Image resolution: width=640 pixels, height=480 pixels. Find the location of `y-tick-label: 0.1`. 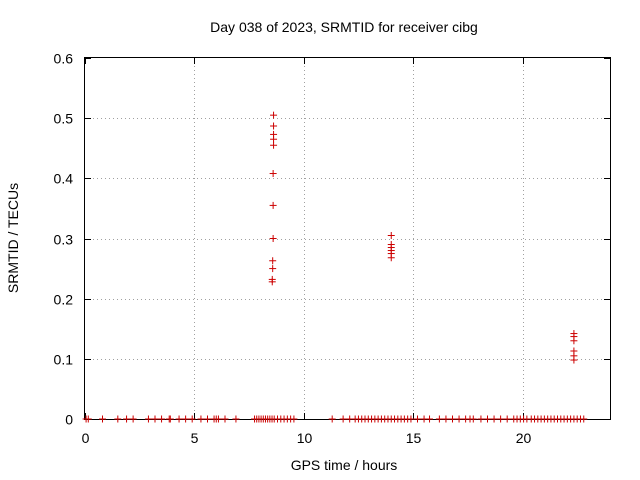

y-tick-label: 0.1 is located at coordinates (64, 360).